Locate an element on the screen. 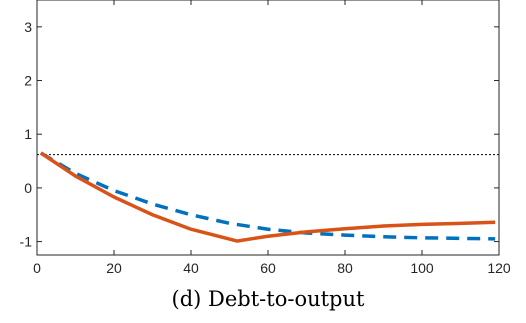  chart-caption: (d) Debt-to-output is located at coordinates (268, 299).